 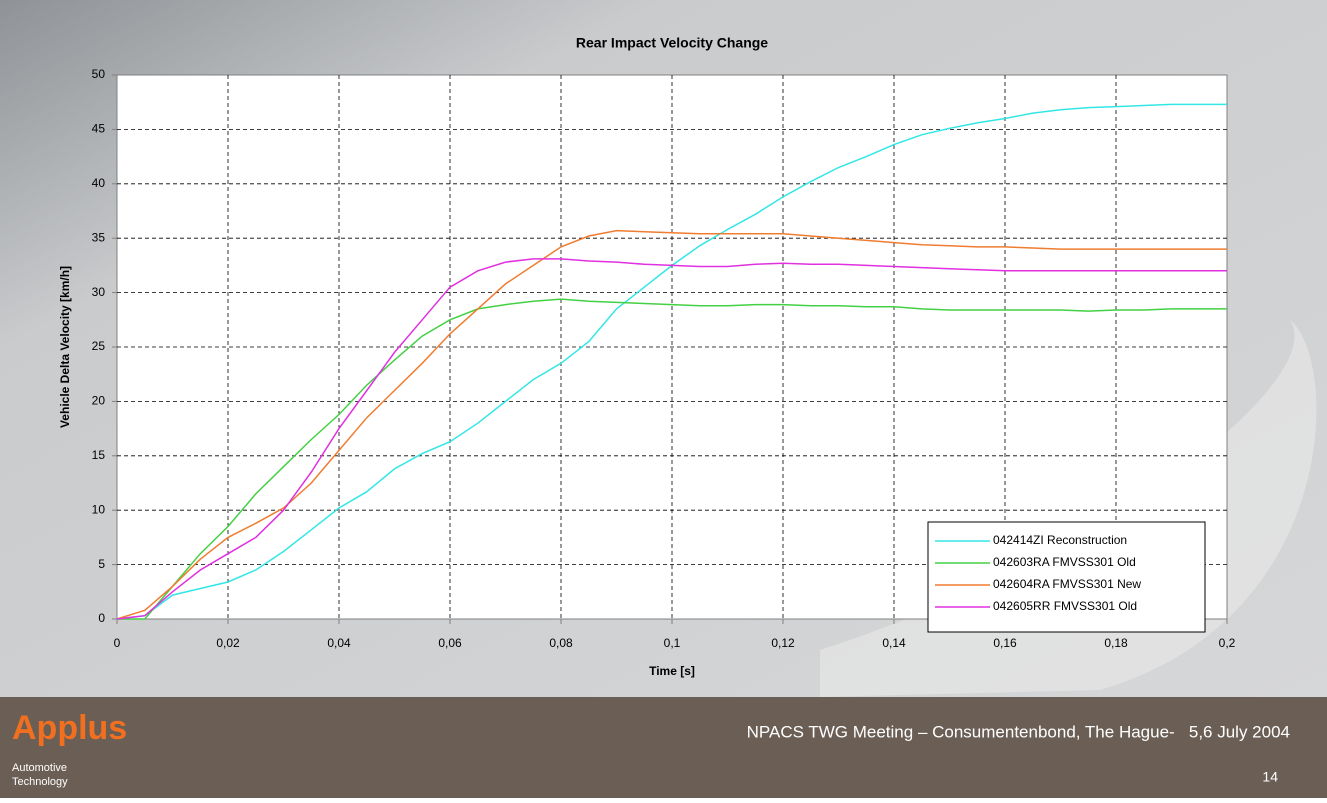 I want to click on x-tick-label: 0,1, so click(x=672, y=643).